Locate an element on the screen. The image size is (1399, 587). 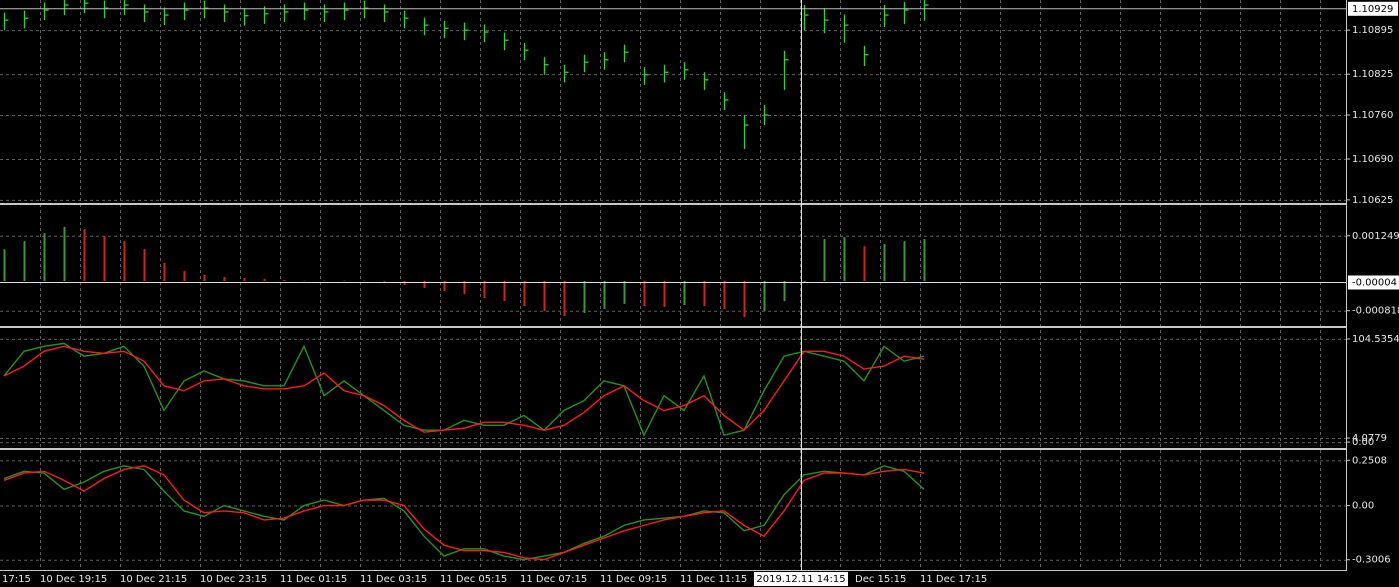
y-tick-label: 1.10895 is located at coordinates (1372, 30).